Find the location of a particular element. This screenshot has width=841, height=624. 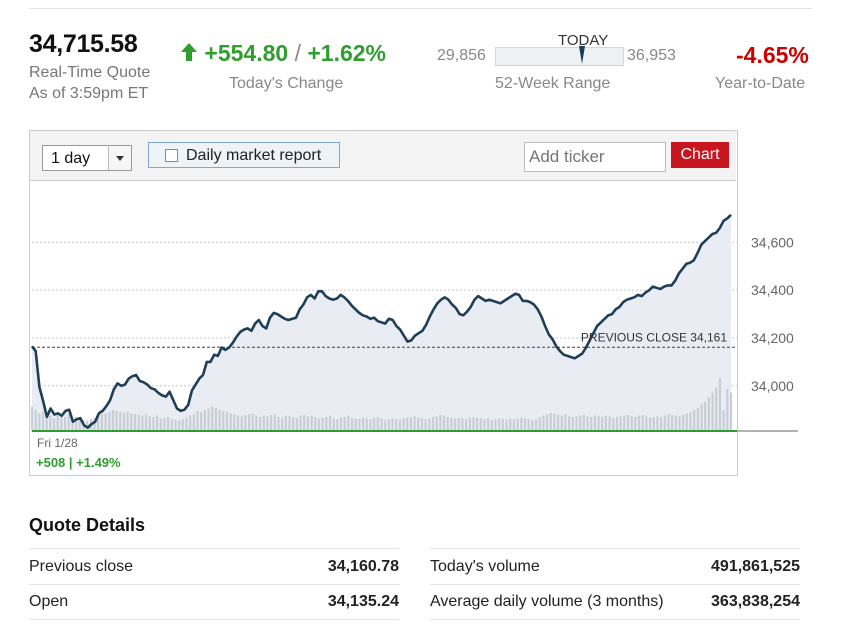

period-select: 1 day is located at coordinates (87, 158).